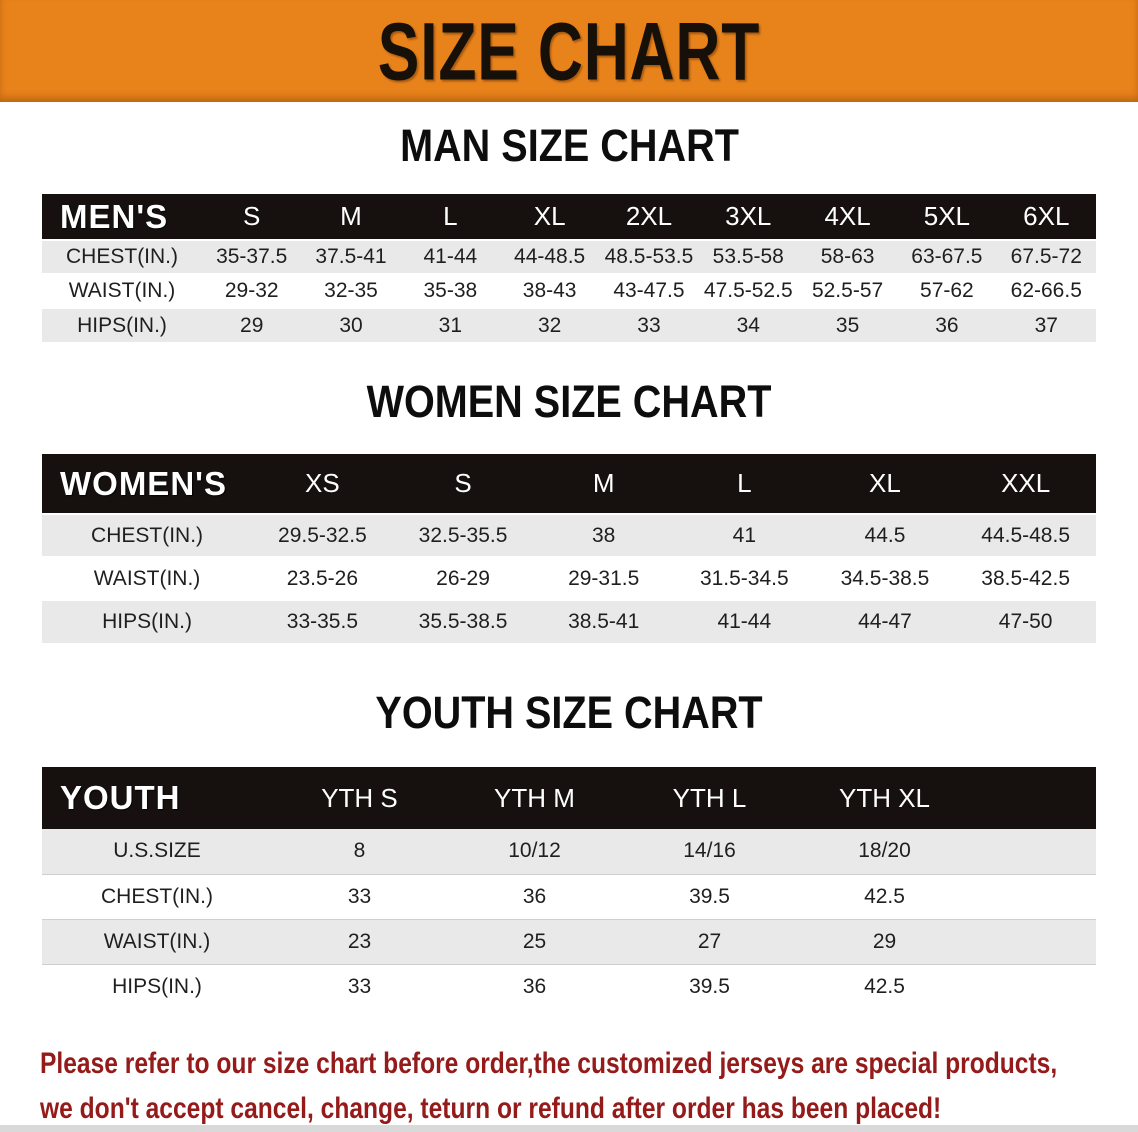 The image size is (1138, 1132). What do you see at coordinates (744, 483) in the screenshot?
I see `women-col-header: L` at bounding box center [744, 483].